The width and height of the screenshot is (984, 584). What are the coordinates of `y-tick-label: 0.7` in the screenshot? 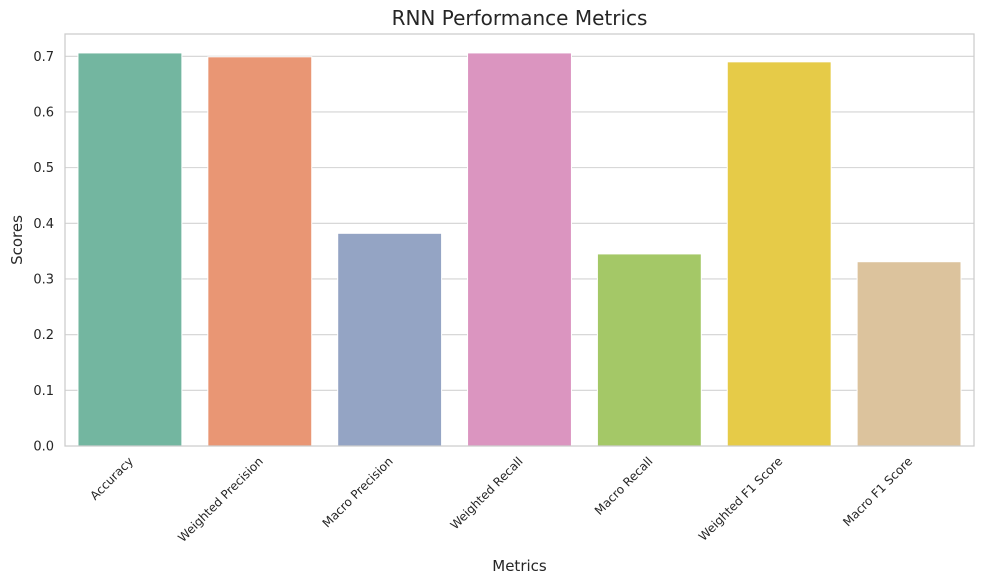 It's located at (43, 57).